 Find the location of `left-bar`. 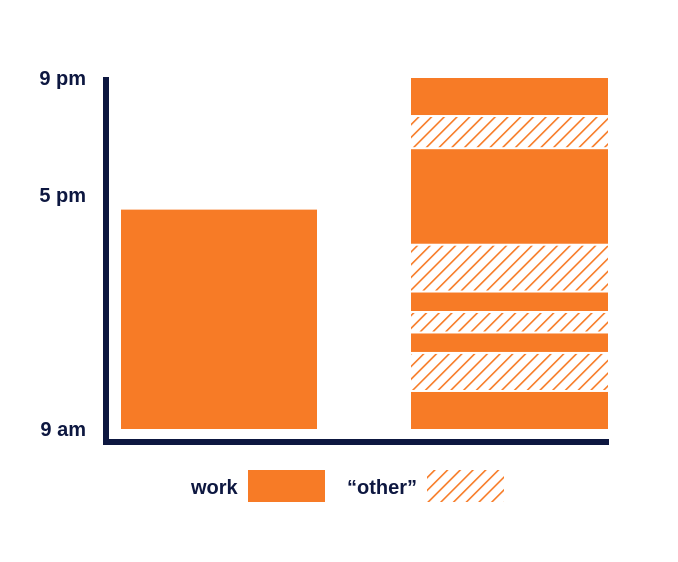

left-bar is located at coordinates (219, 319).